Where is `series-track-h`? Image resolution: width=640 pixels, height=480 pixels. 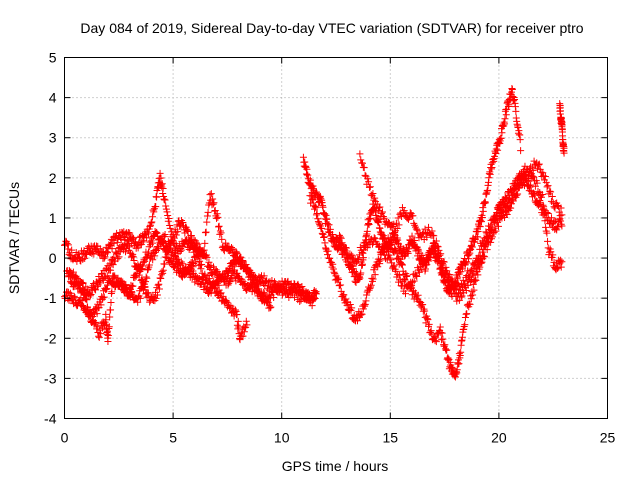 series-track-h is located at coordinates (449, 231).